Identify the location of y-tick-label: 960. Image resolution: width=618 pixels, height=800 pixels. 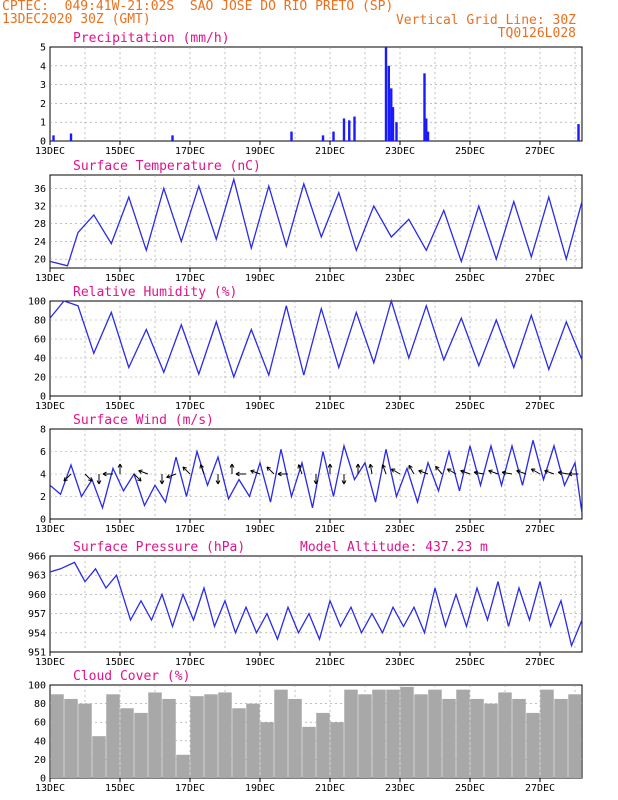
(37, 595).